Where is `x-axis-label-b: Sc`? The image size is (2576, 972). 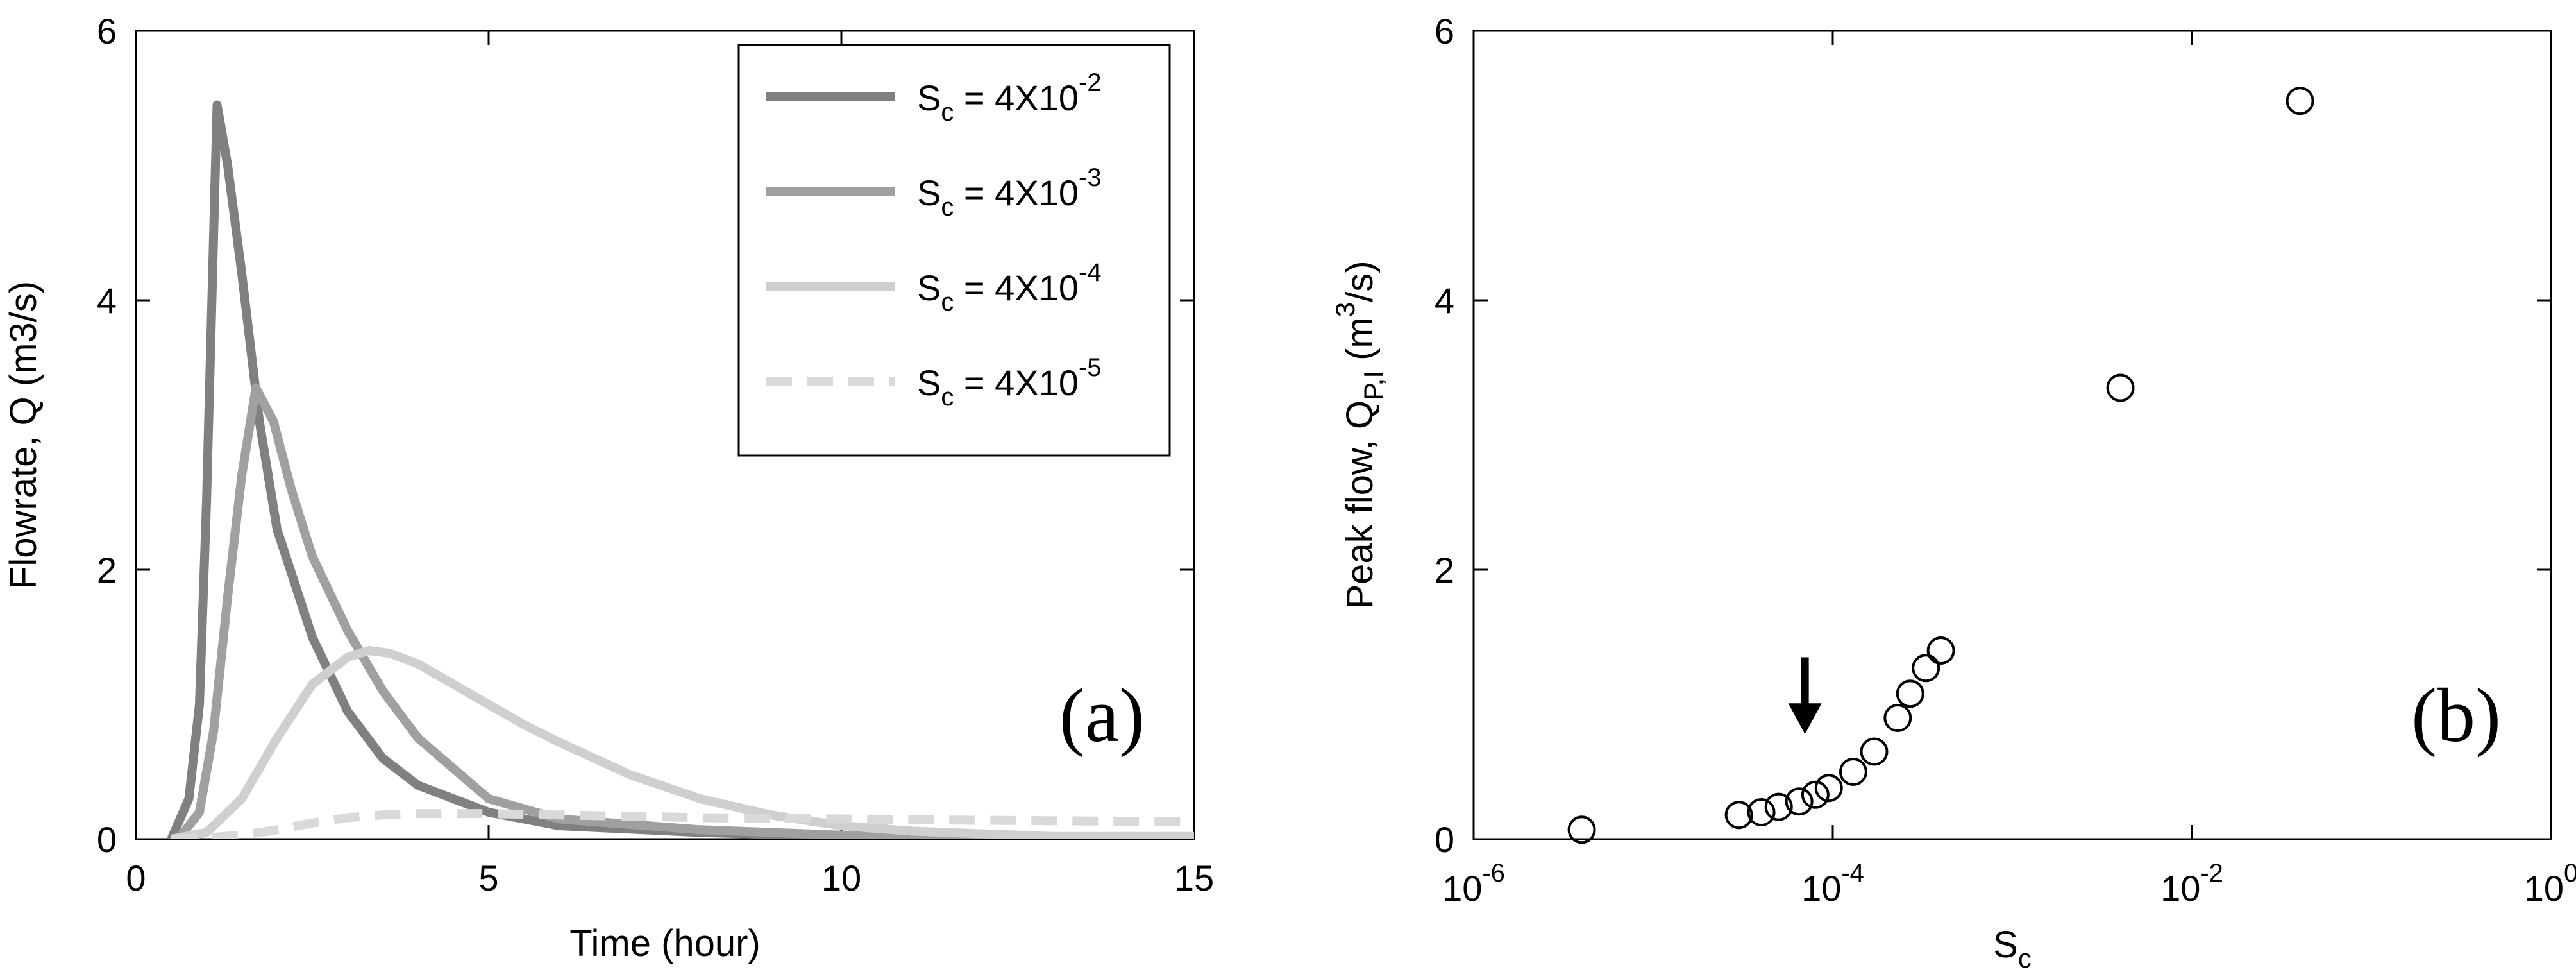
x-axis-label-b: Sc is located at coordinates (2012, 946).